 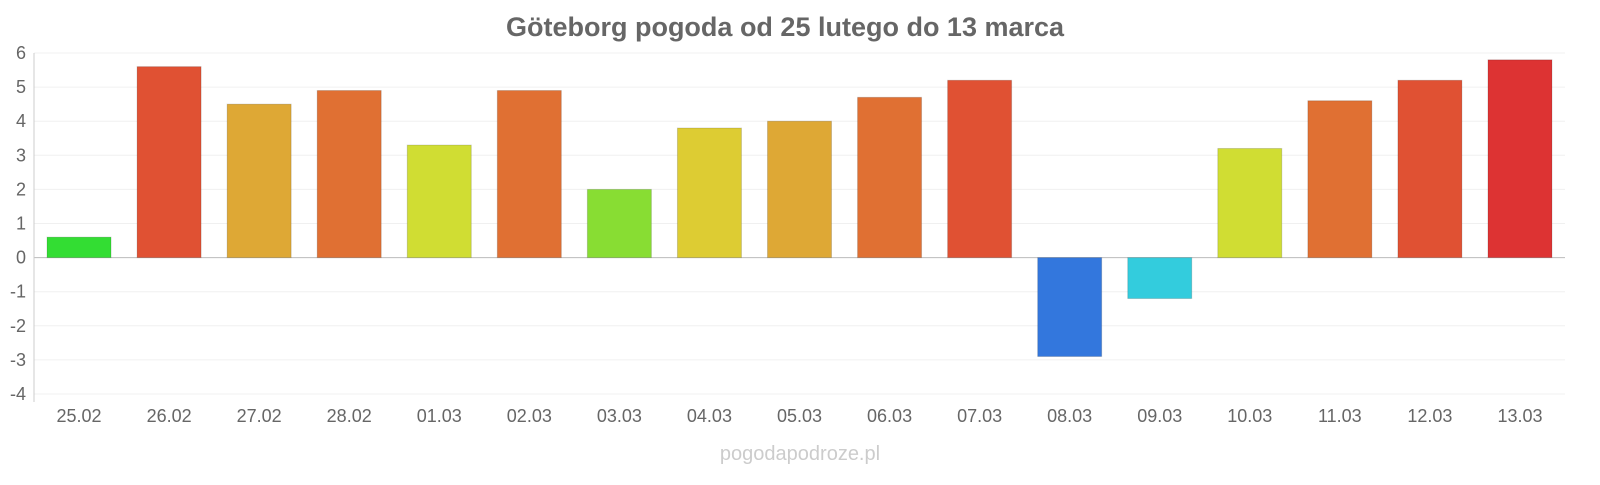 I want to click on bar-06.03, so click(x=890, y=177).